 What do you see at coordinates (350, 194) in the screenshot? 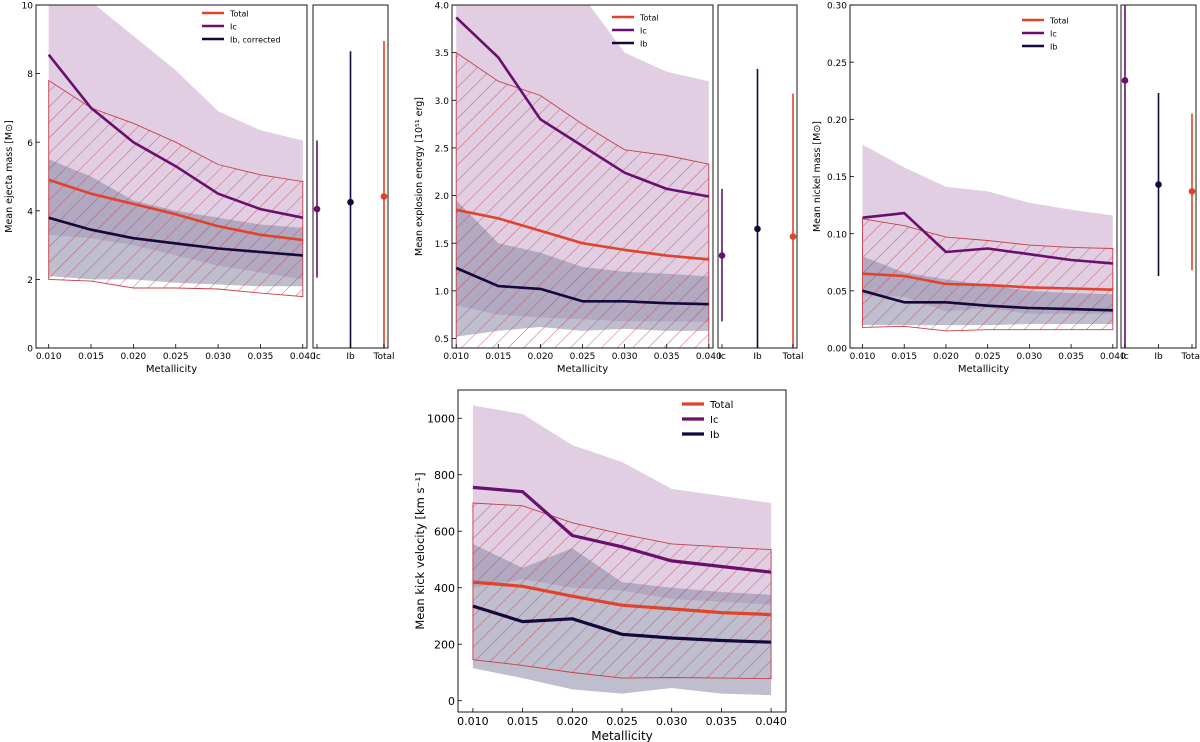
I see `side-marks` at bounding box center [350, 194].